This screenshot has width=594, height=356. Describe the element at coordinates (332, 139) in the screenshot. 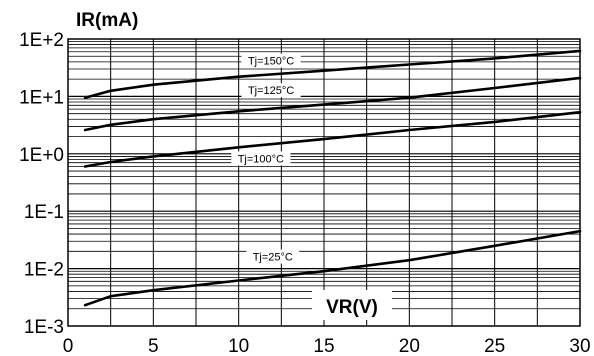

I see `series-line-tj-100-c` at that location.